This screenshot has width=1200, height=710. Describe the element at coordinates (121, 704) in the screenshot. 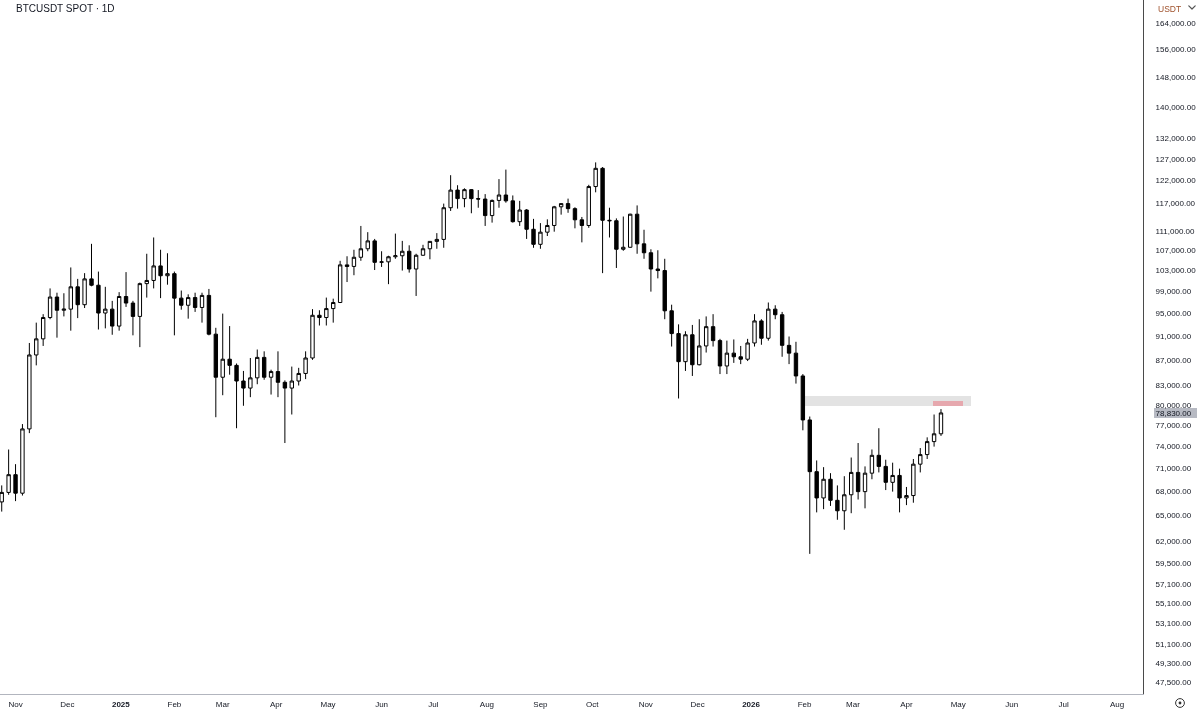

I see `x-tick-label: 2025` at that location.